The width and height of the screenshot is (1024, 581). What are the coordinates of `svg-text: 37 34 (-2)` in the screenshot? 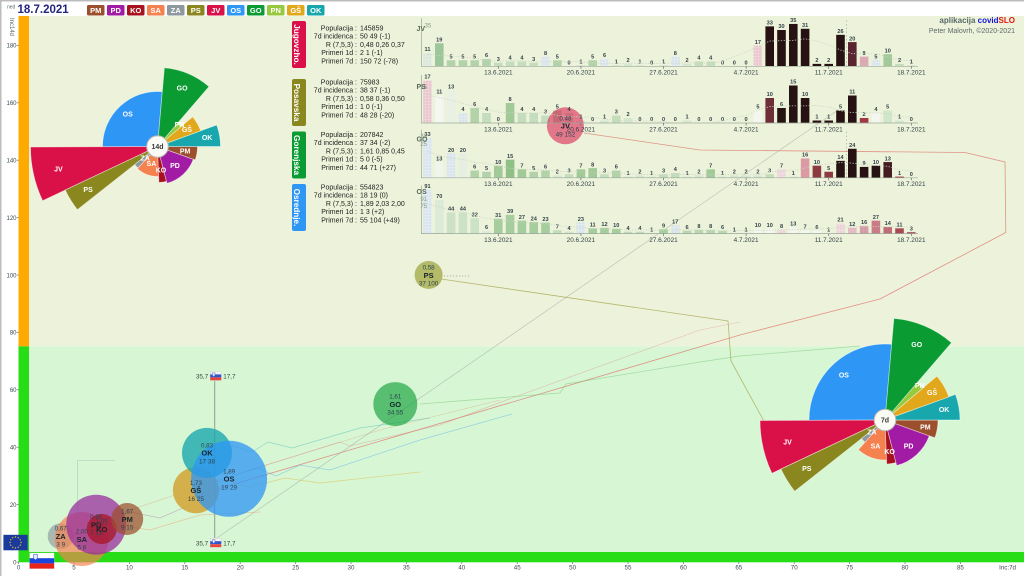 It's located at (375, 143).